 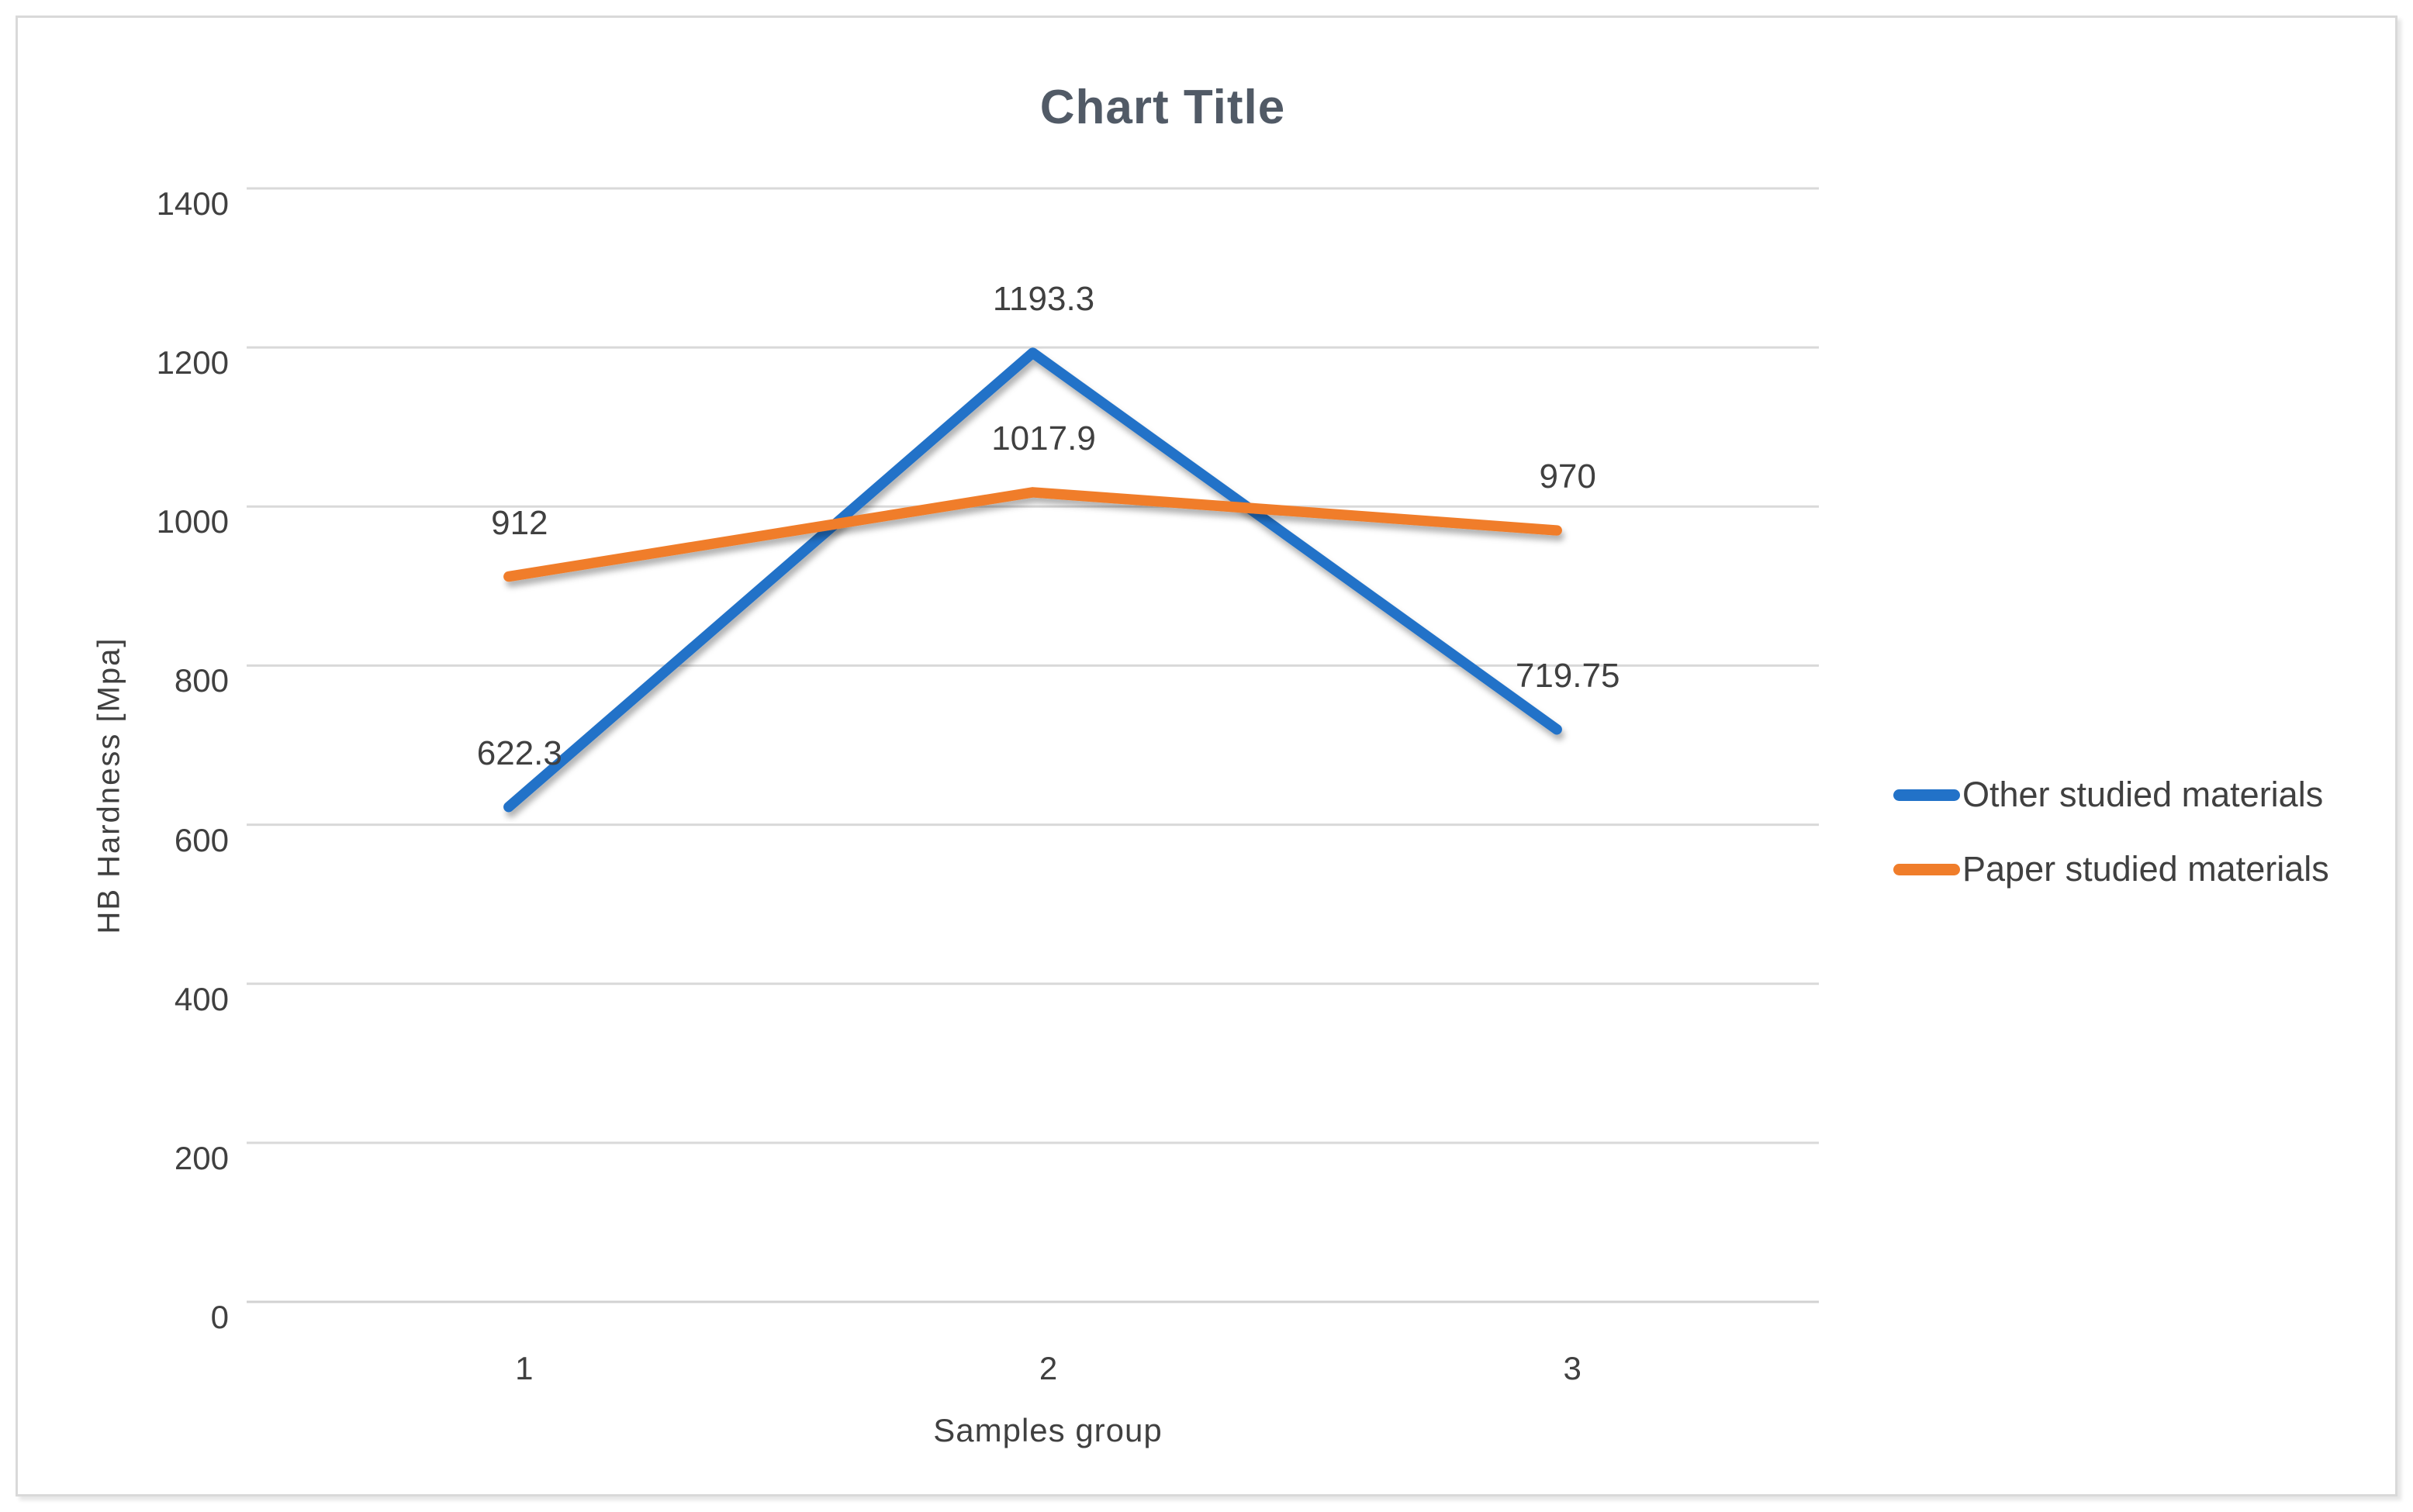 What do you see at coordinates (1926, 869) in the screenshot?
I see `legend-swatch-paper-studied-materials` at bounding box center [1926, 869].